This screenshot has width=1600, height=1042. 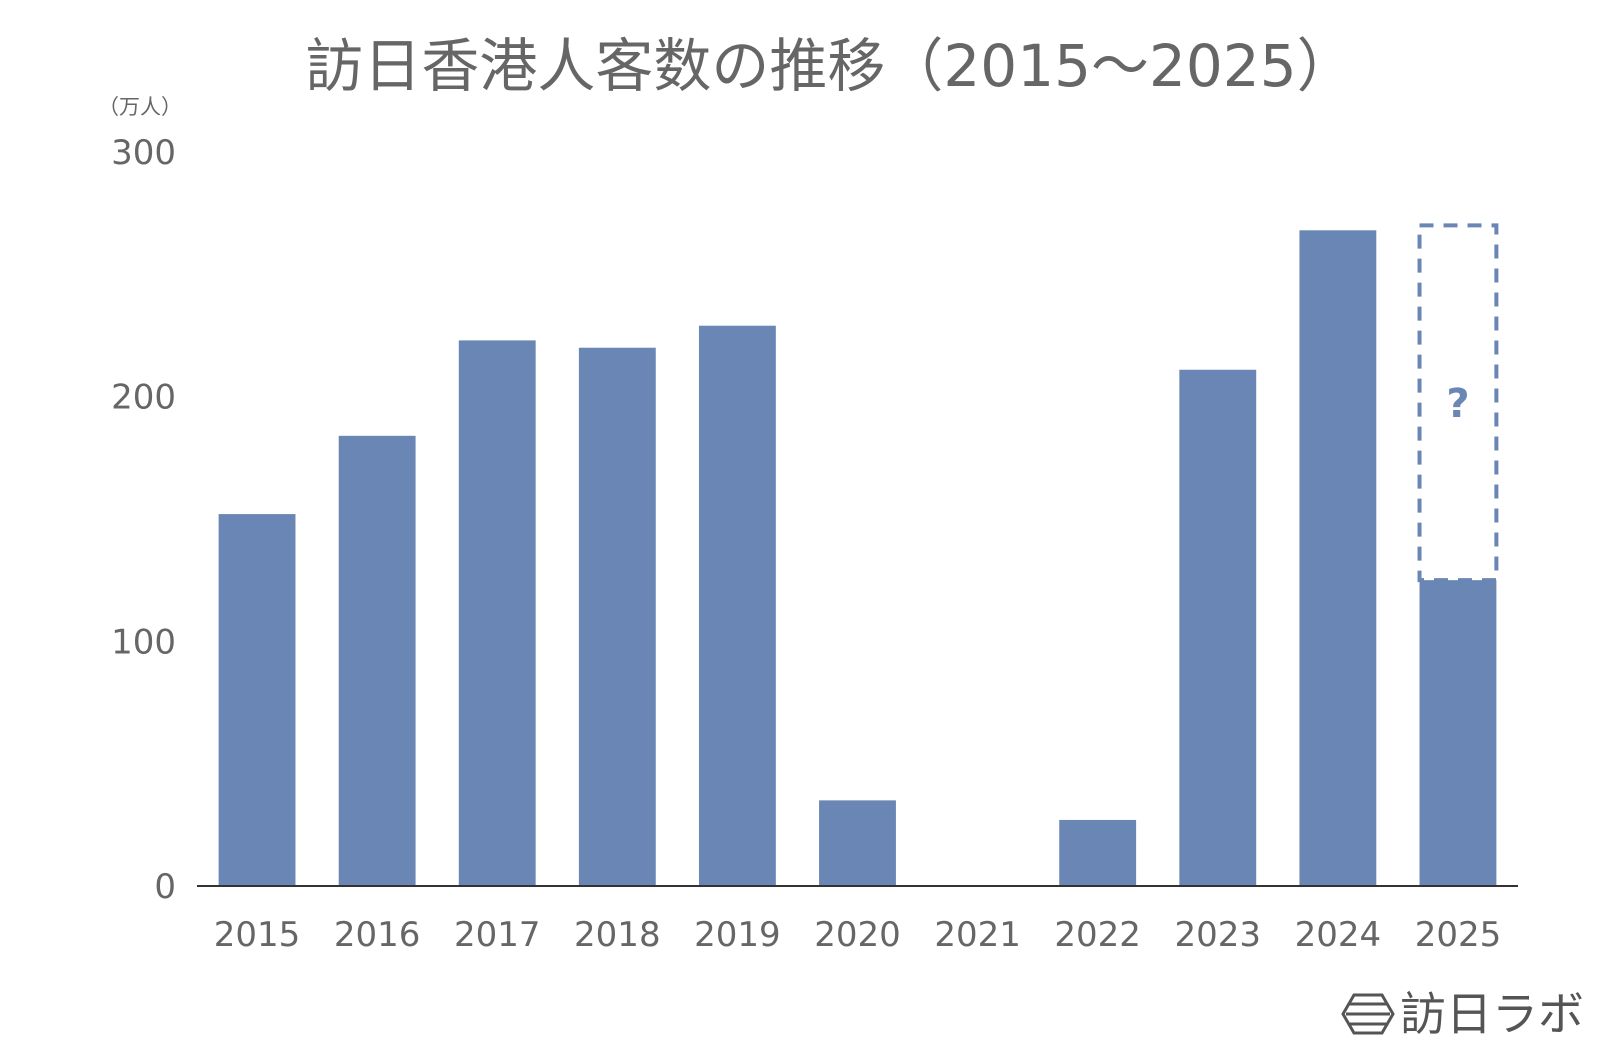 What do you see at coordinates (1338, 935) in the screenshot?
I see `x-tick-label: 2024` at bounding box center [1338, 935].